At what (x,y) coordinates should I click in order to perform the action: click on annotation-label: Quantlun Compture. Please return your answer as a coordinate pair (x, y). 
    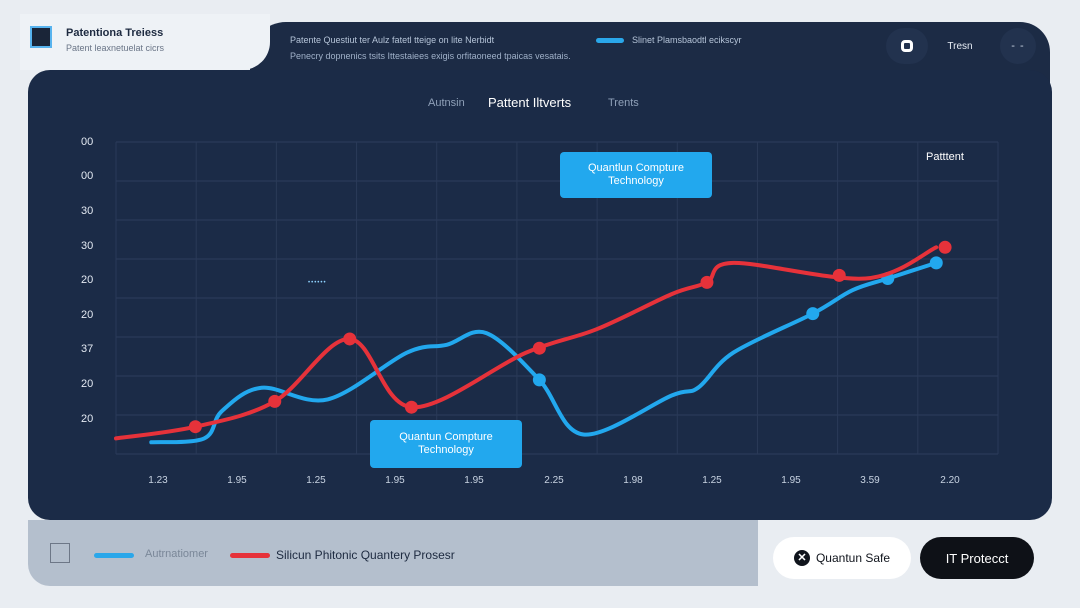
    Looking at the image, I should click on (636, 168).